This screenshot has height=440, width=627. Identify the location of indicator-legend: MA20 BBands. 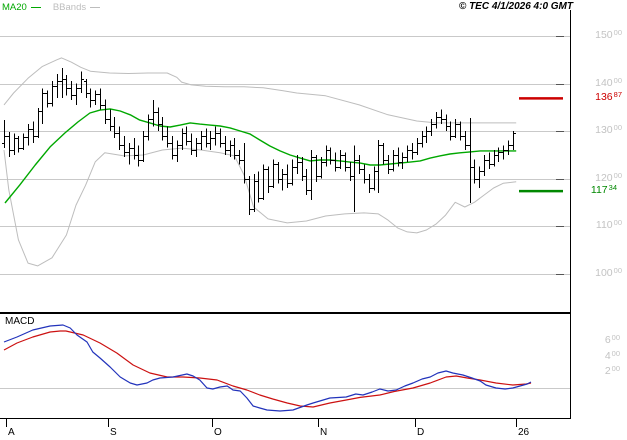
(53, 7).